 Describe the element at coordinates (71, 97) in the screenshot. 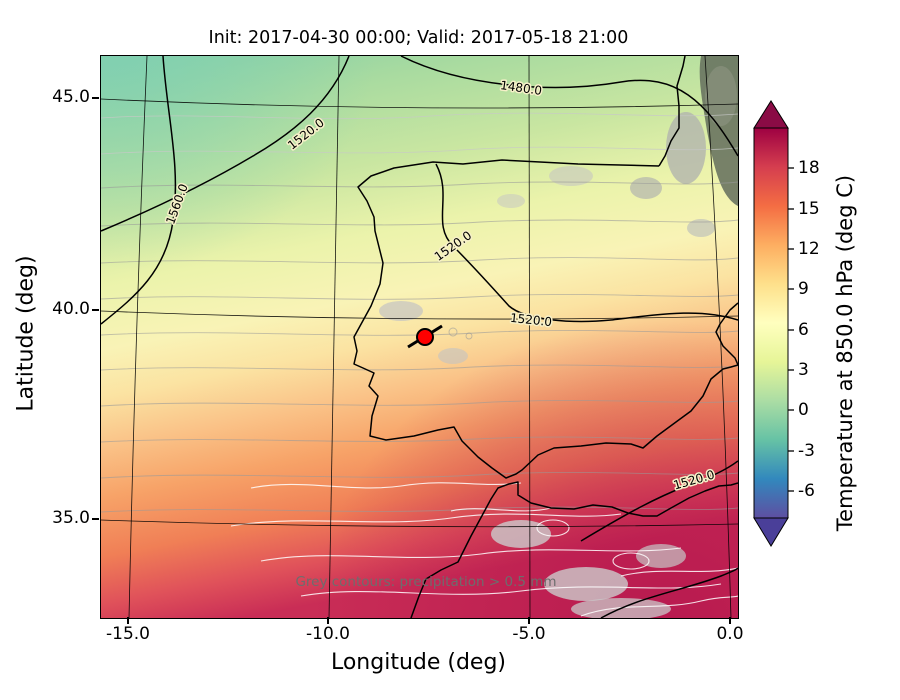

I see `y-tick-label-45: 45.0` at that location.